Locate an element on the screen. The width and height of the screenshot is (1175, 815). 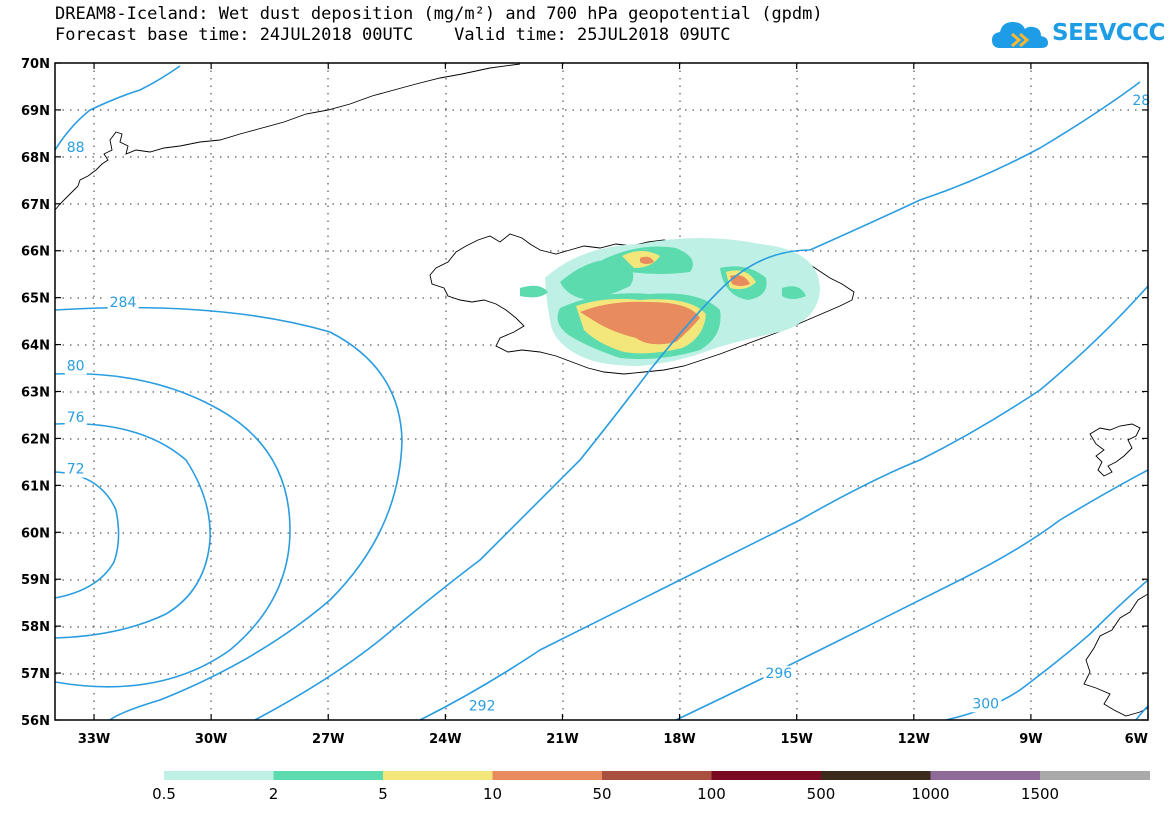
lon-label: 30W is located at coordinates (211, 739).